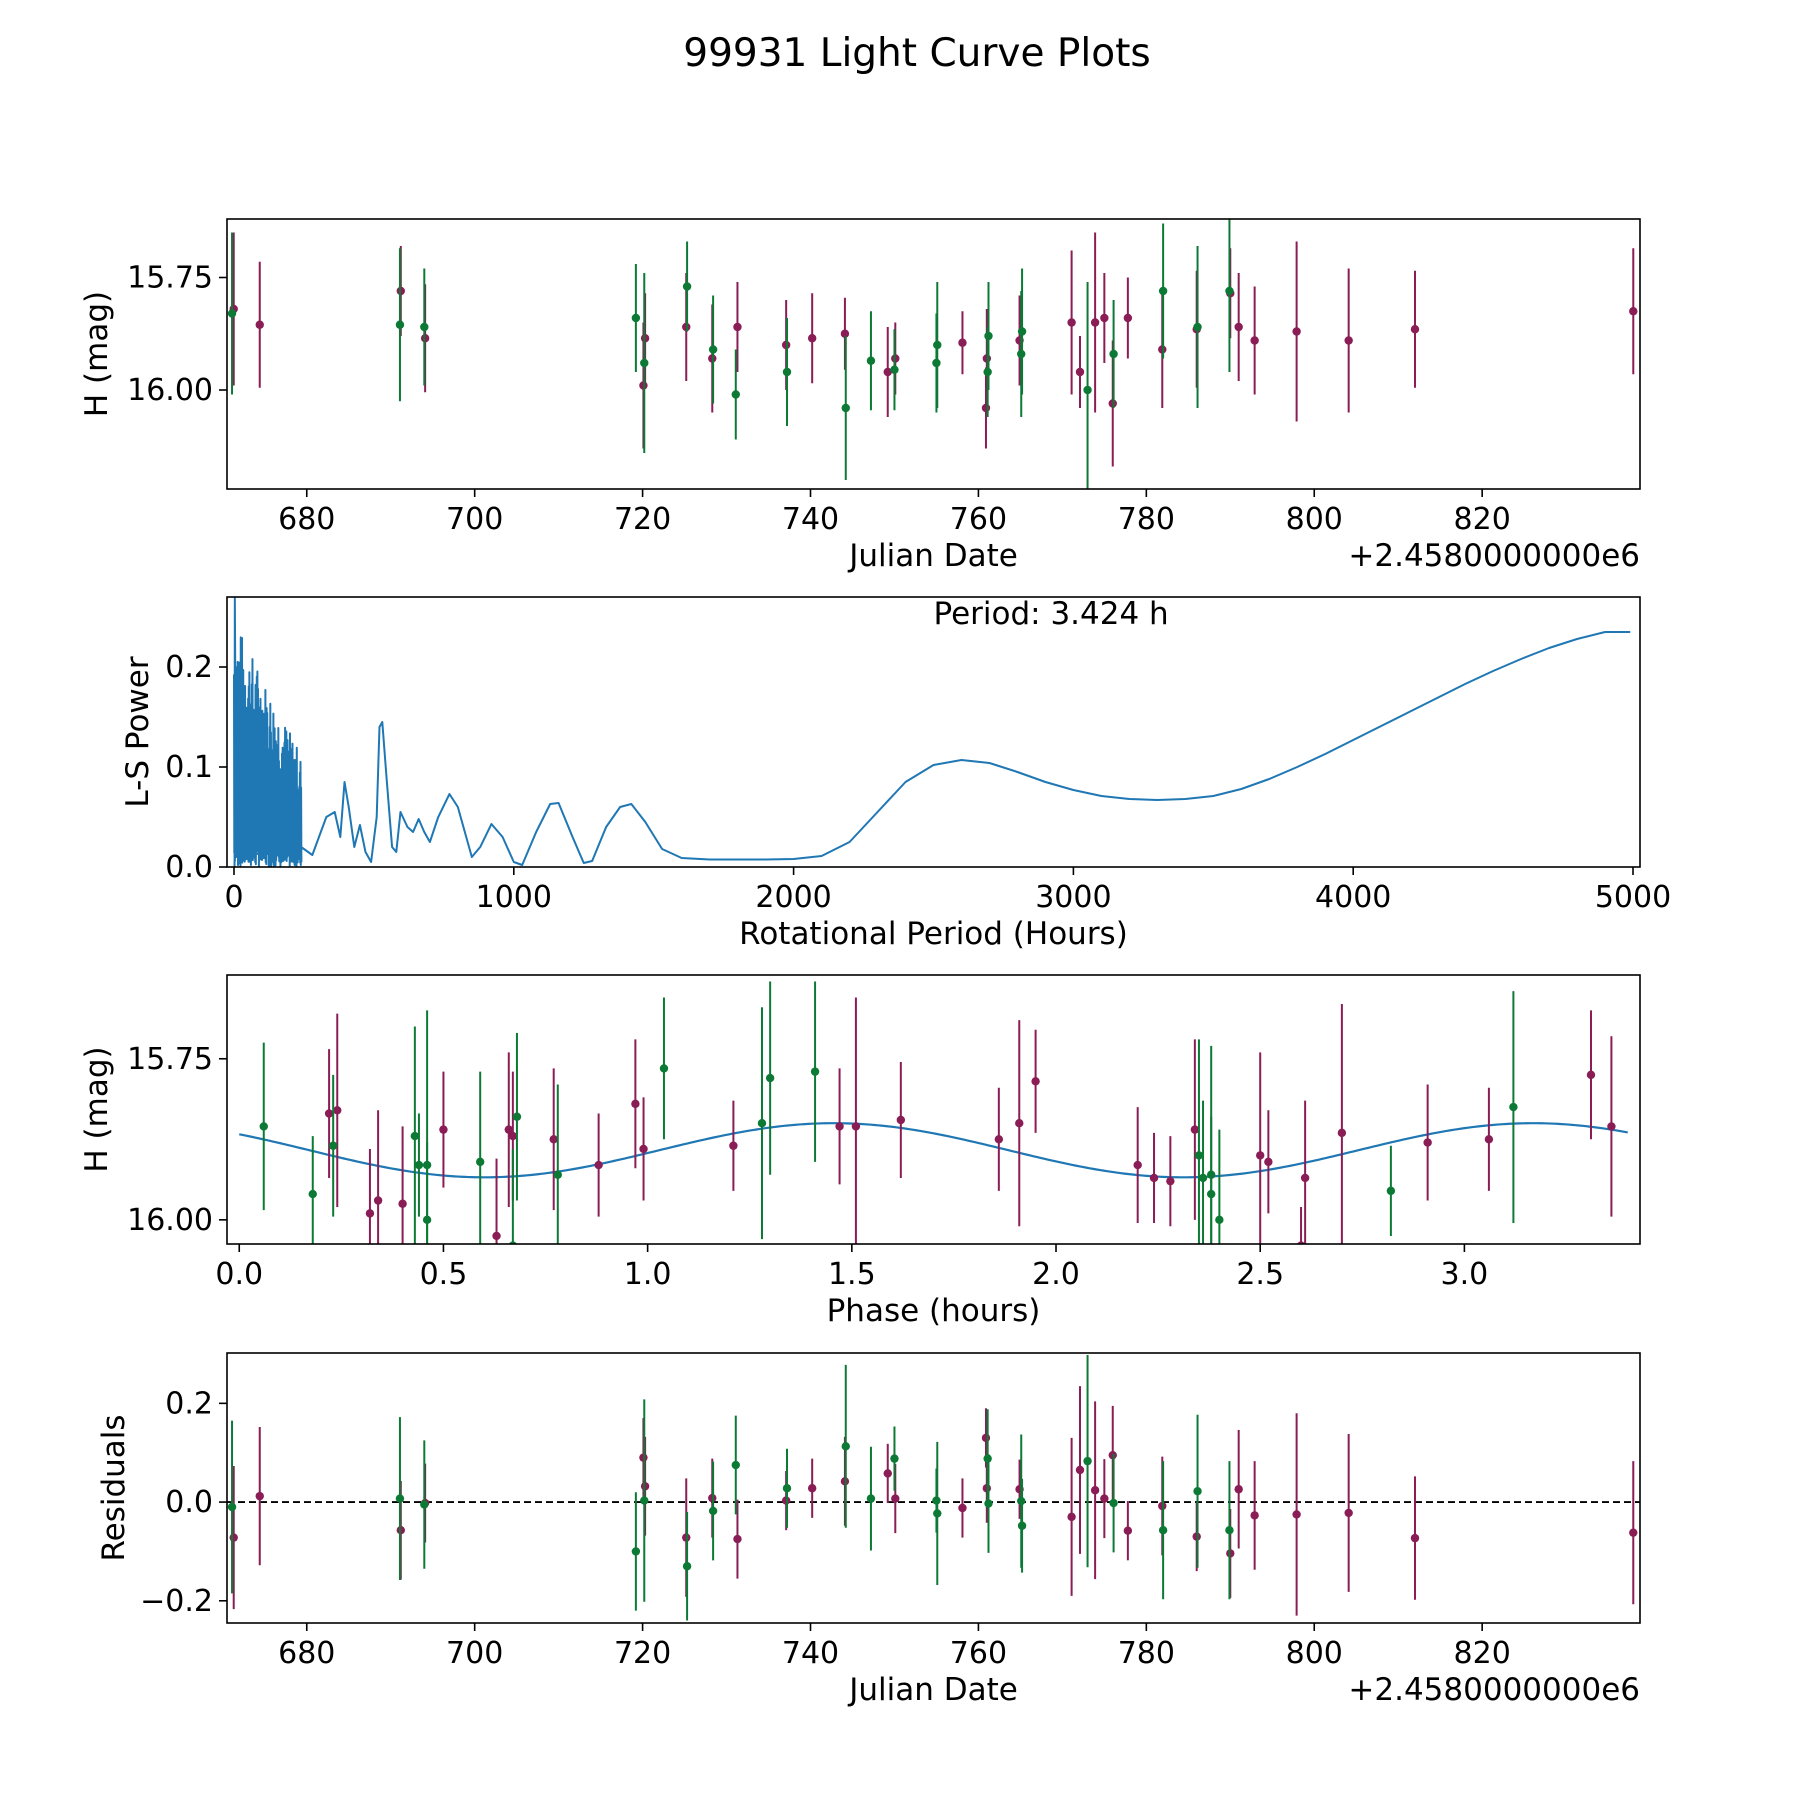 This screenshot has width=1800, height=1800. Describe the element at coordinates (852, 1274) in the screenshot. I see `x-tick-label: 1.5` at that location.